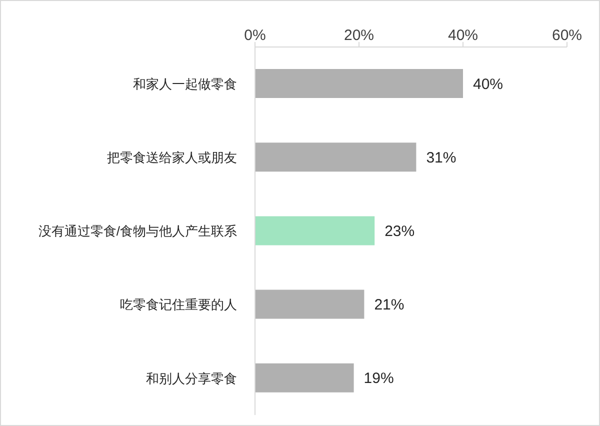 Image resolution: width=600 pixels, height=426 pixels. I want to click on data-label: 31%, so click(441, 157).